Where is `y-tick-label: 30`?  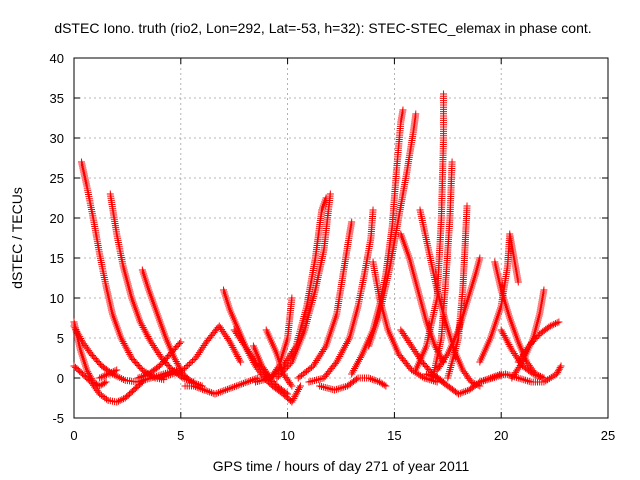
y-tick-label: 30 is located at coordinates (57, 138).